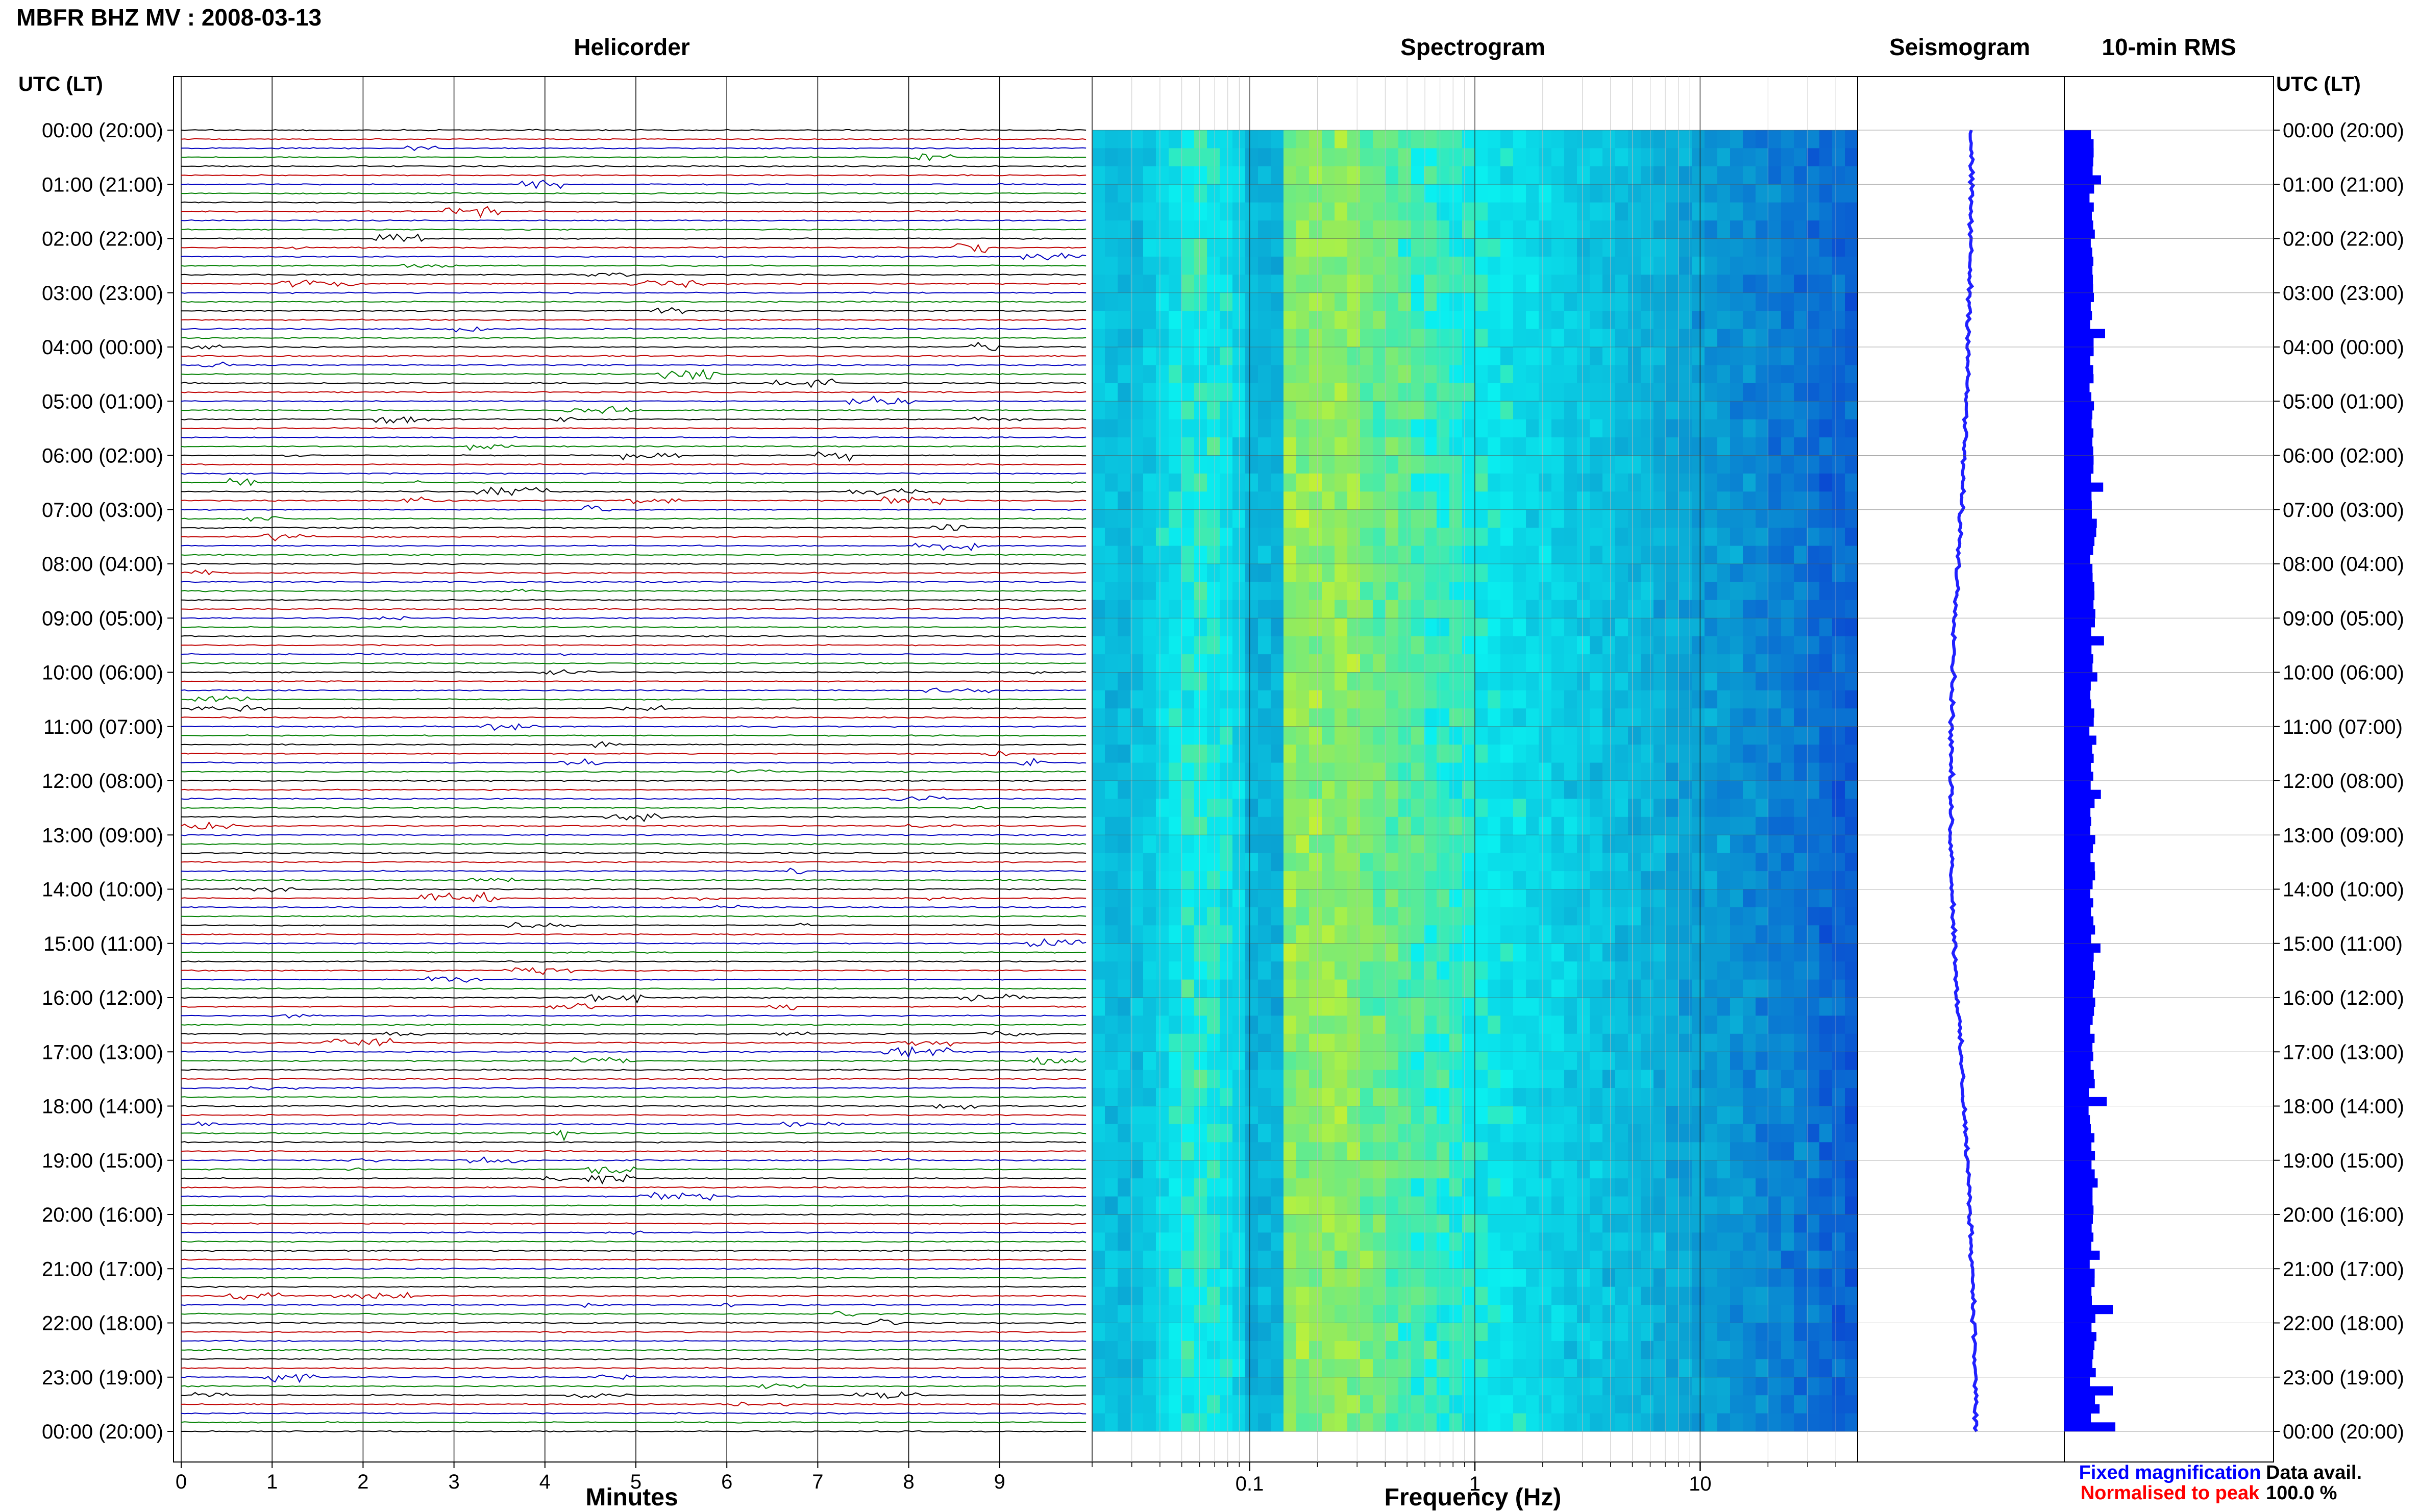 The image size is (2419, 1512). I want to click on time-label-right: 09:00 (05:00), so click(2343, 618).